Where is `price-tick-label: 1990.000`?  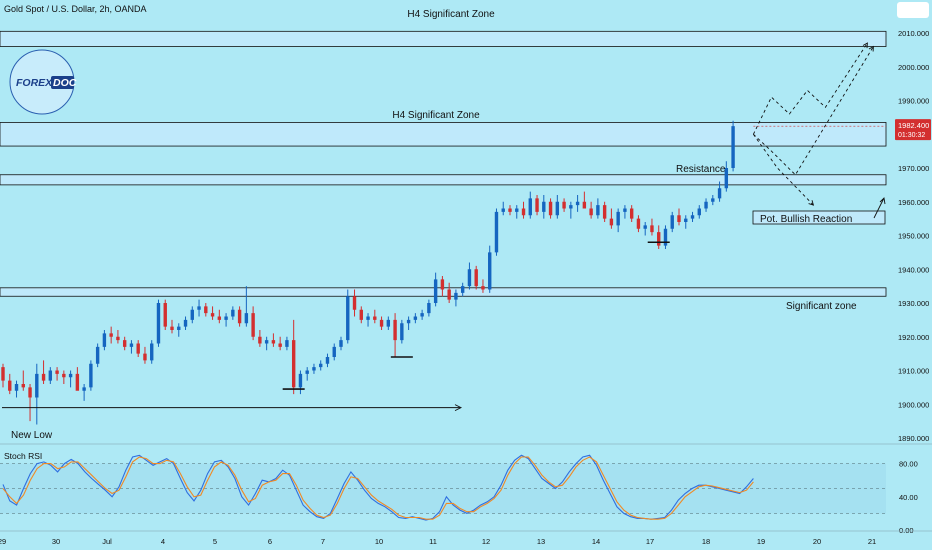
price-tick-label: 1990.000 is located at coordinates (913, 101).